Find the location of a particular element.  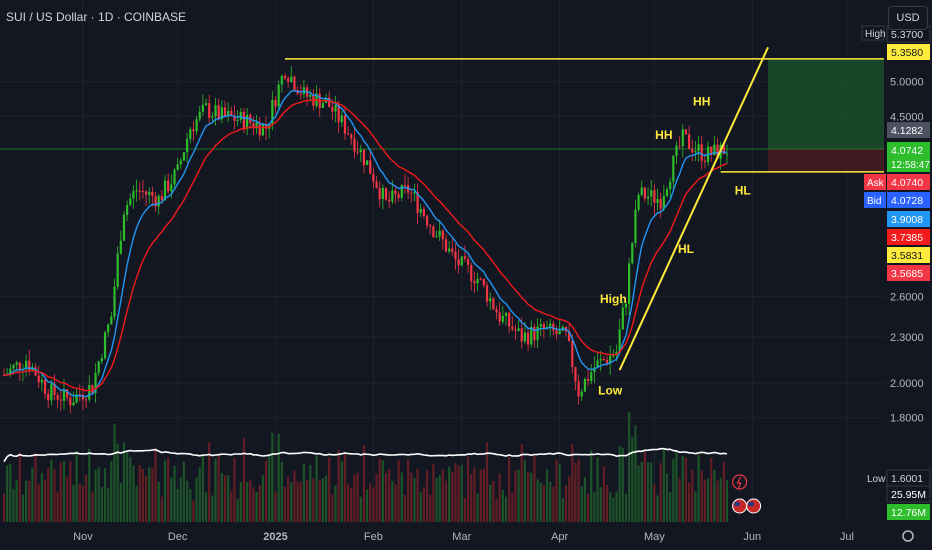

time-tick-label: Apr is located at coordinates (559, 537).